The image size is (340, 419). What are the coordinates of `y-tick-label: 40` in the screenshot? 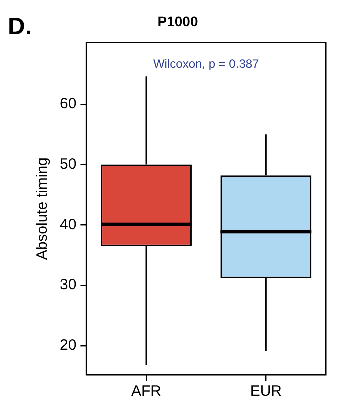 It's located at (68, 225).